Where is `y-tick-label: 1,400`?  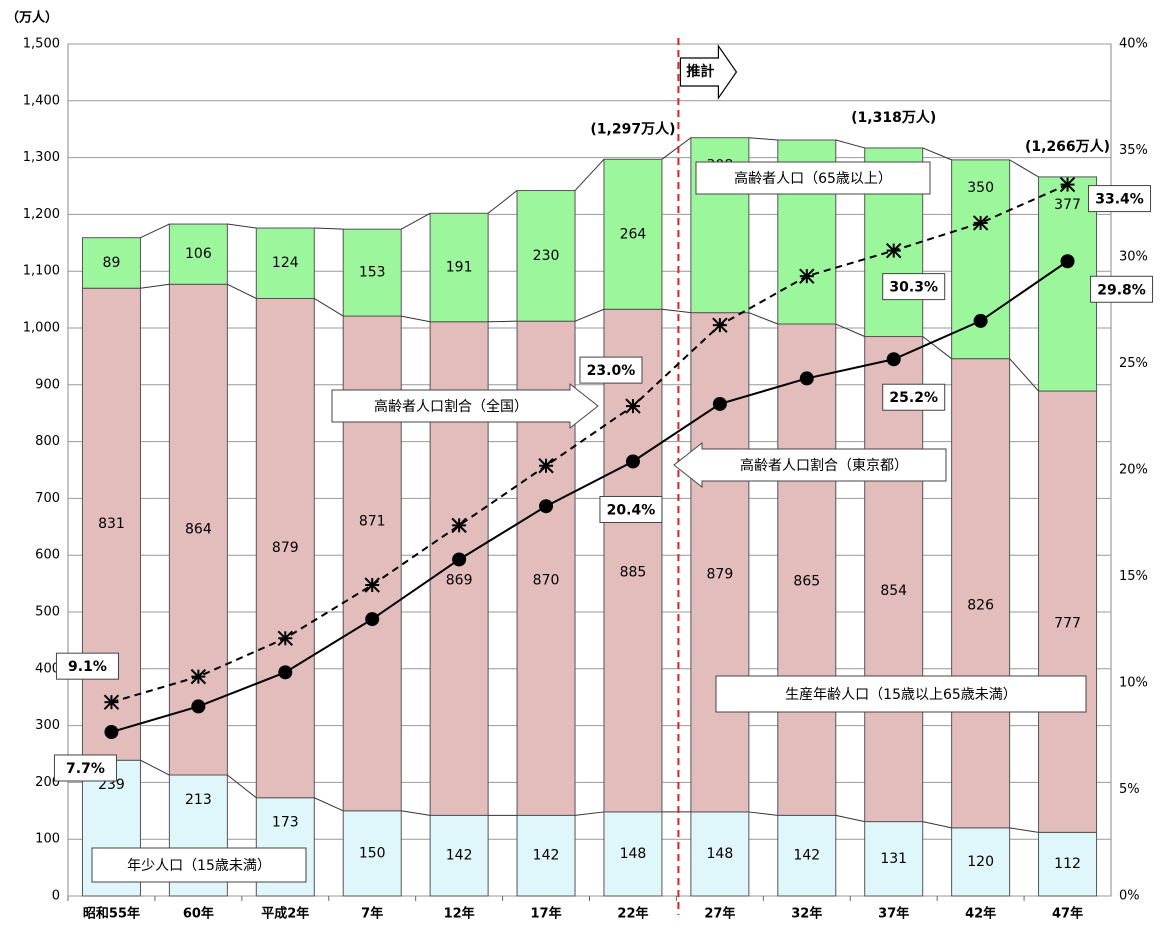
y-tick-label: 1,400 is located at coordinates (41, 100).